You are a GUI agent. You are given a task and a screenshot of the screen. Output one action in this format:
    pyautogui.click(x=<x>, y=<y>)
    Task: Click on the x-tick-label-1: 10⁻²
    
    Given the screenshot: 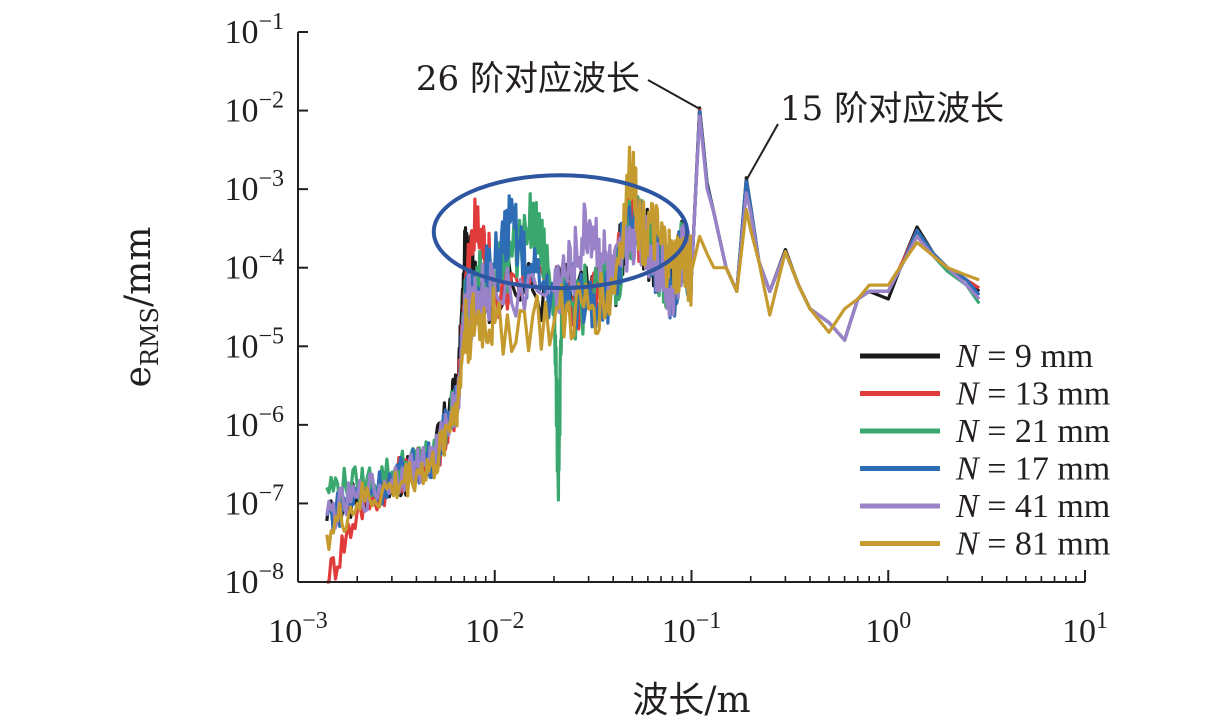 What is the action you would take?
    pyautogui.click(x=495, y=629)
    